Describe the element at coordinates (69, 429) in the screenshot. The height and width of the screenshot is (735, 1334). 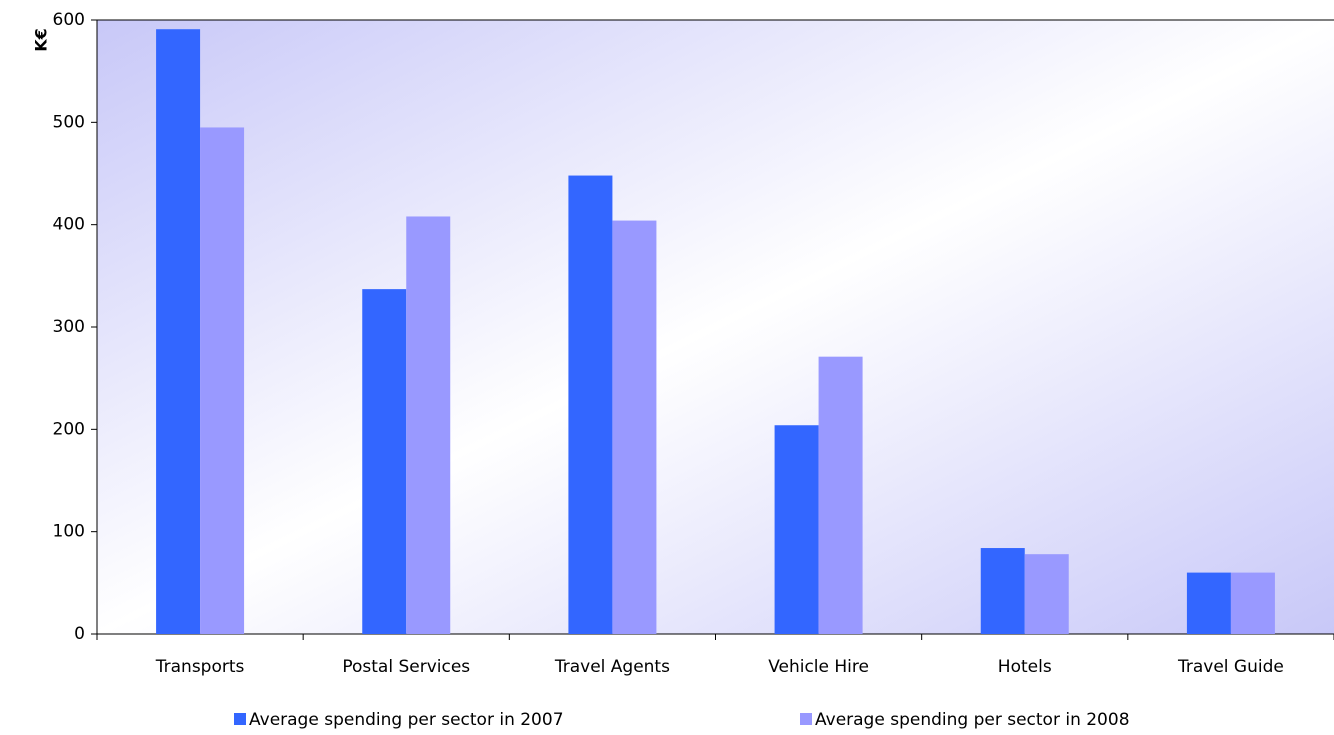
I see `y-tick-label: 200` at that location.